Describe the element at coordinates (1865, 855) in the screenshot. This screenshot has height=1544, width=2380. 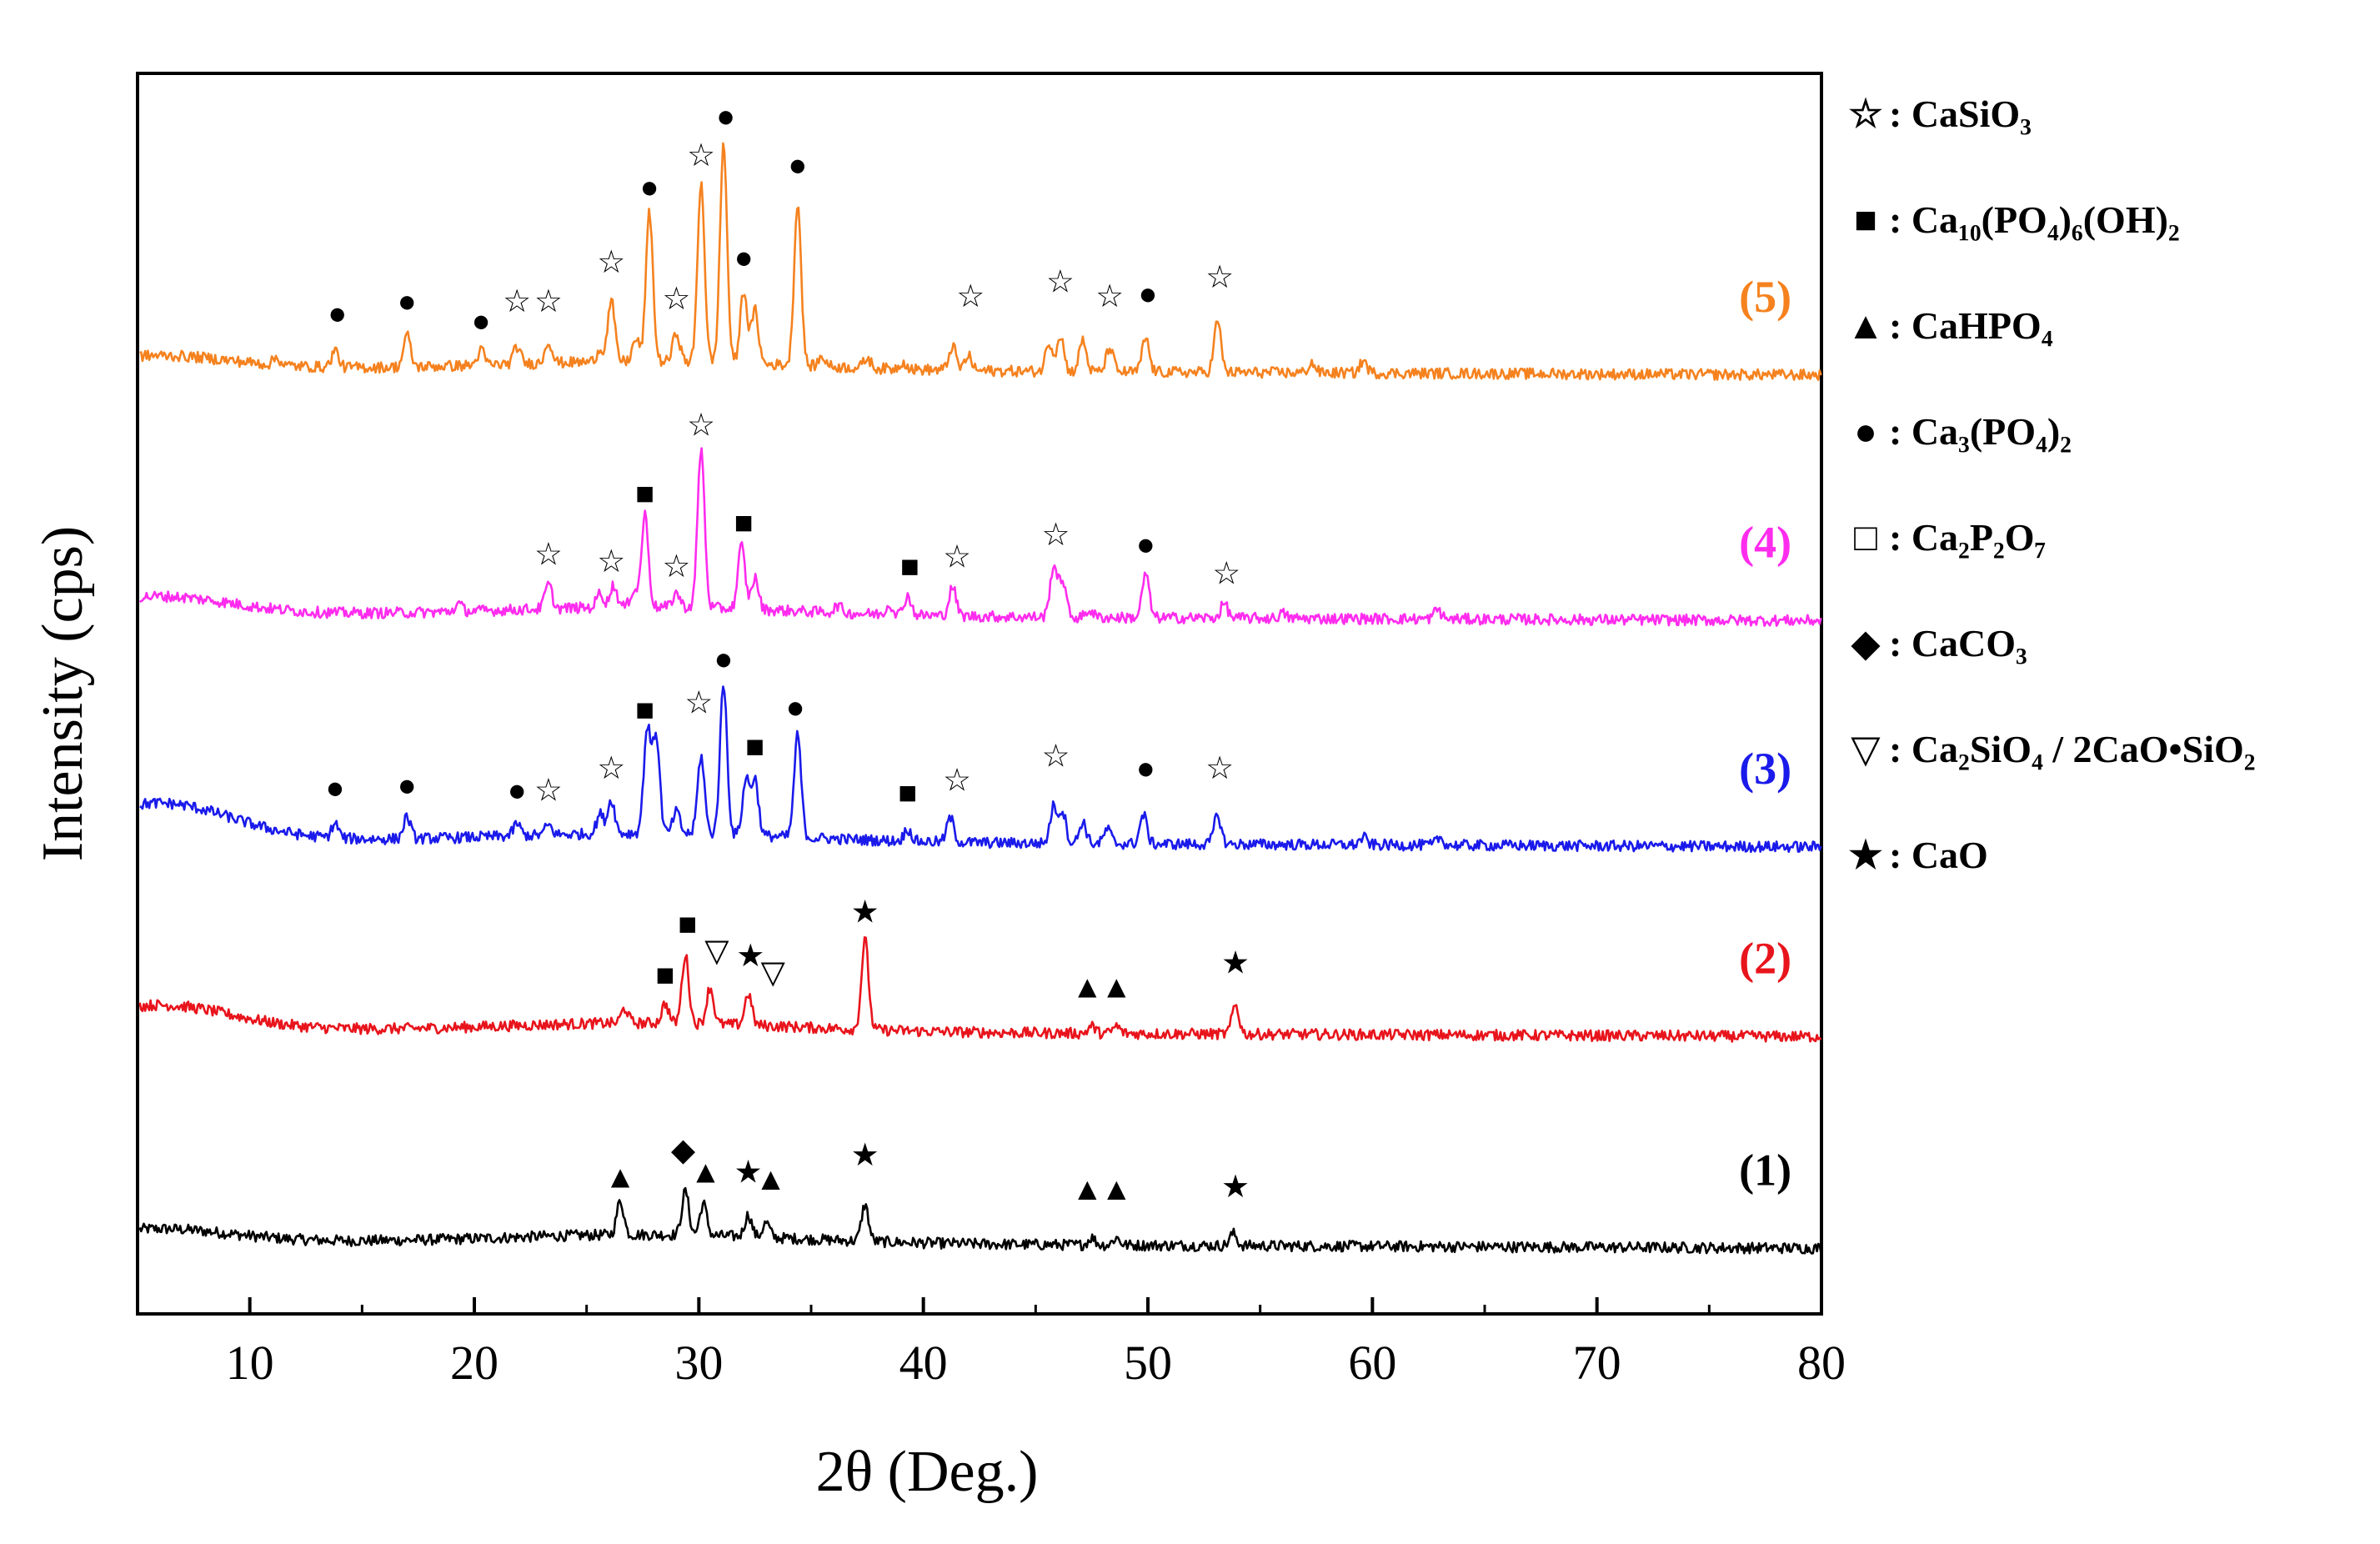
I see `legend-symbol: ★` at that location.